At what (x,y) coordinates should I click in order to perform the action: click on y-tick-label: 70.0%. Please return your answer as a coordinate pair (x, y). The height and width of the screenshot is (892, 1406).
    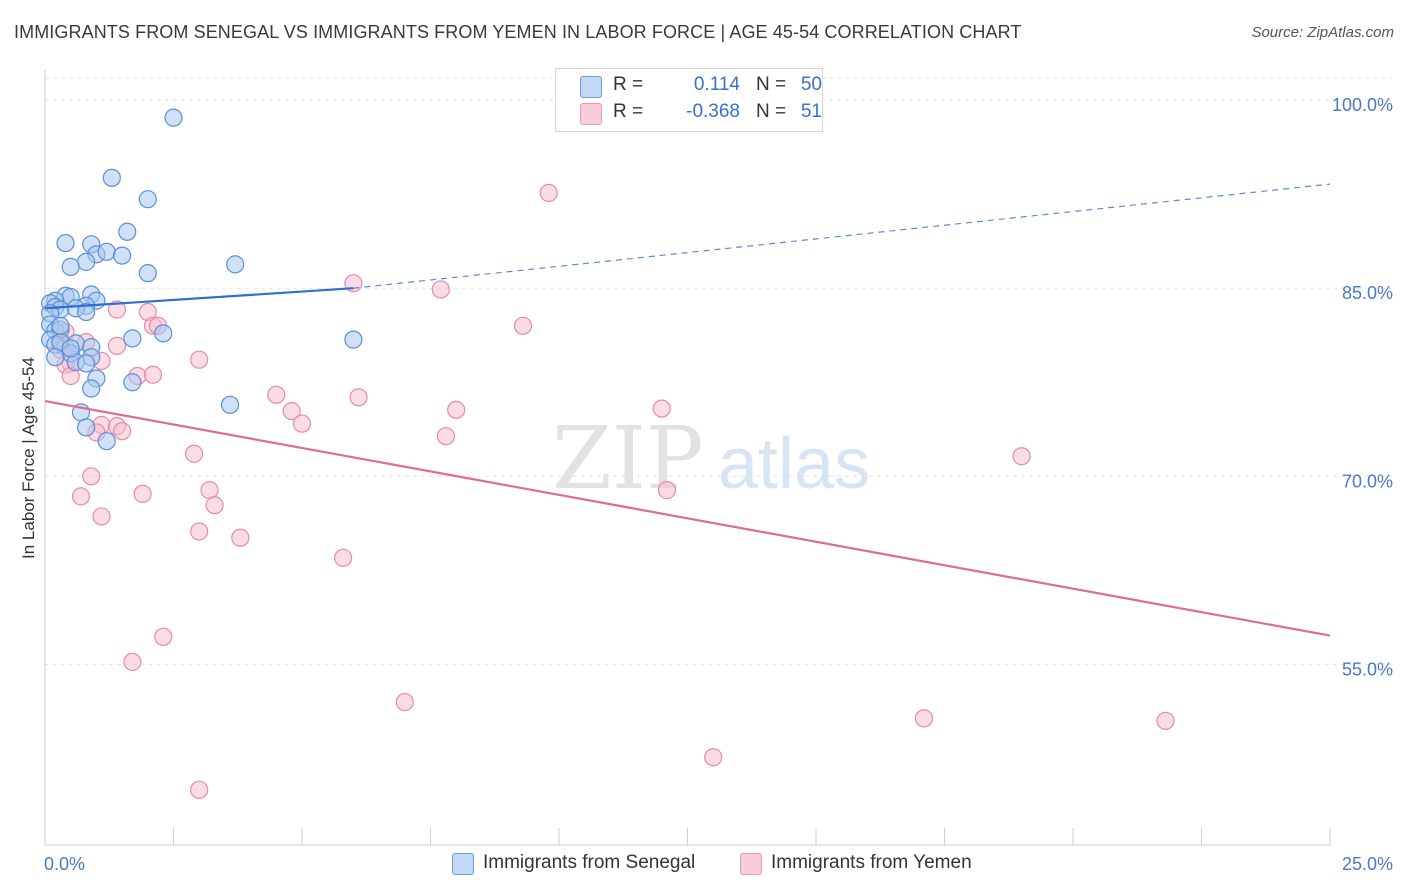
    Looking at the image, I should click on (1367, 481).